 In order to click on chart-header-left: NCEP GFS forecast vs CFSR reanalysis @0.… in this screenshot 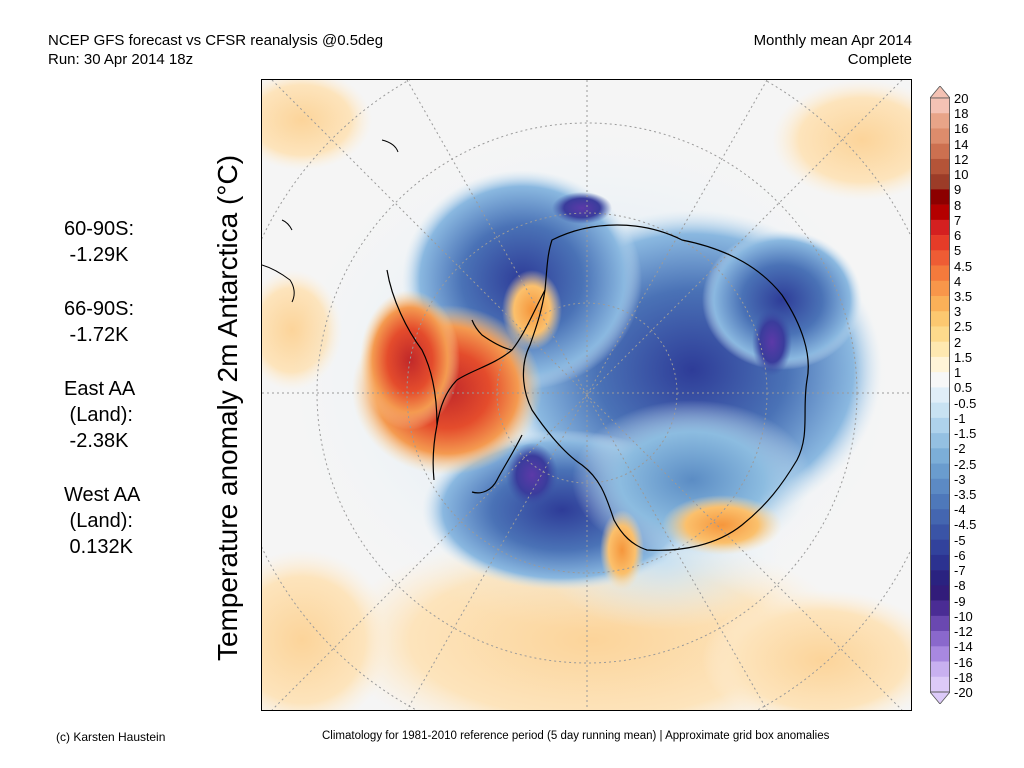, I will do `click(215, 50)`.